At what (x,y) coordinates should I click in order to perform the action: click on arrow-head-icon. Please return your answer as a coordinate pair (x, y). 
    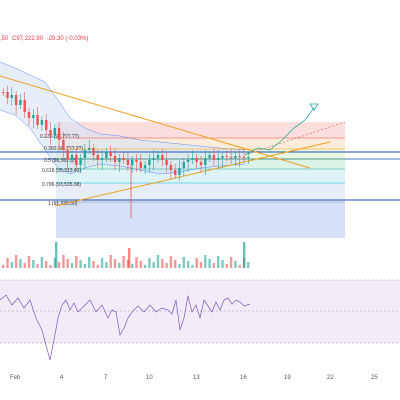
    Looking at the image, I should click on (314, 107).